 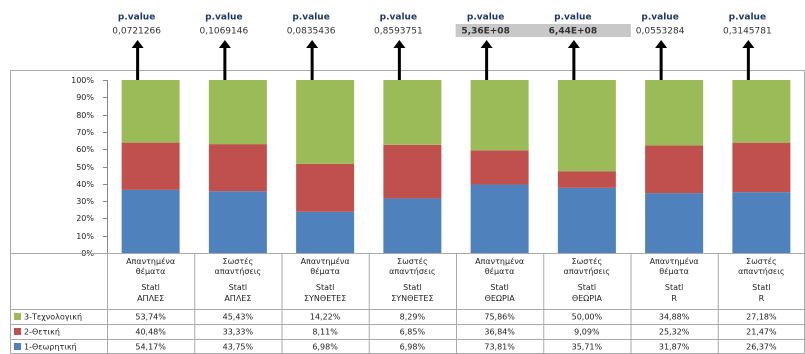 What do you see at coordinates (674, 317) in the screenshot?
I see `table-value: 34,88%` at bounding box center [674, 317].